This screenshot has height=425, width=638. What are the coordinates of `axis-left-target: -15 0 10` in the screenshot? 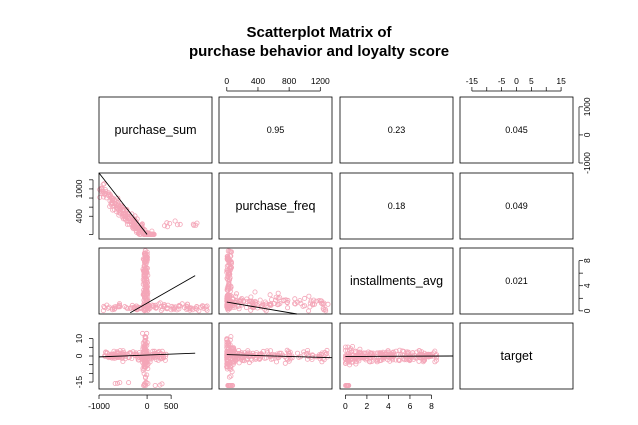 It's located at (84, 361).